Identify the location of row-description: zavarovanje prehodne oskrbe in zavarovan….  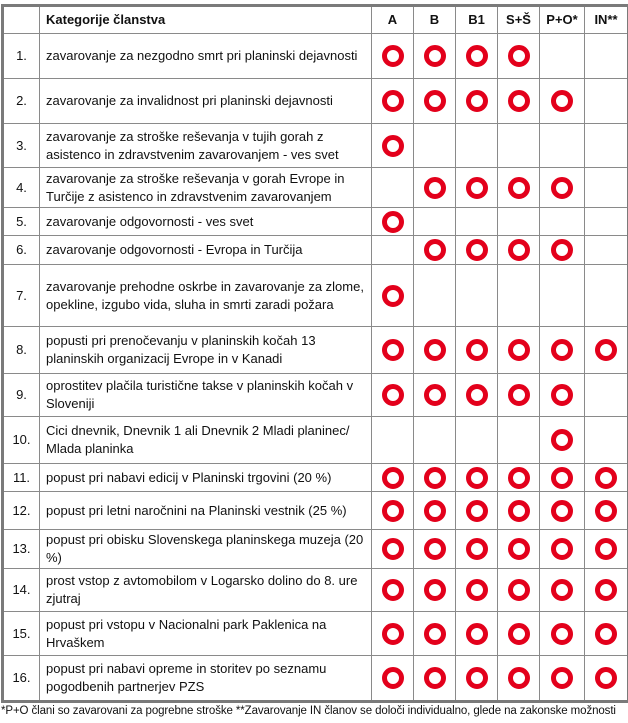
(205, 295).